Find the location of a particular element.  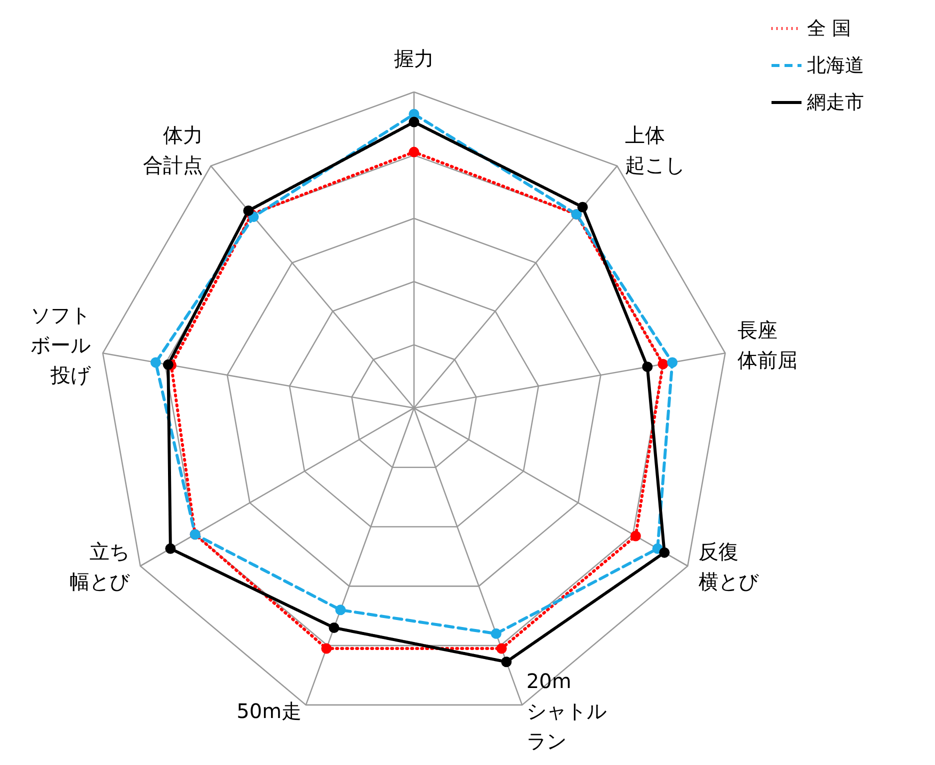

spoke-label: 上体起こし is located at coordinates (655, 150).